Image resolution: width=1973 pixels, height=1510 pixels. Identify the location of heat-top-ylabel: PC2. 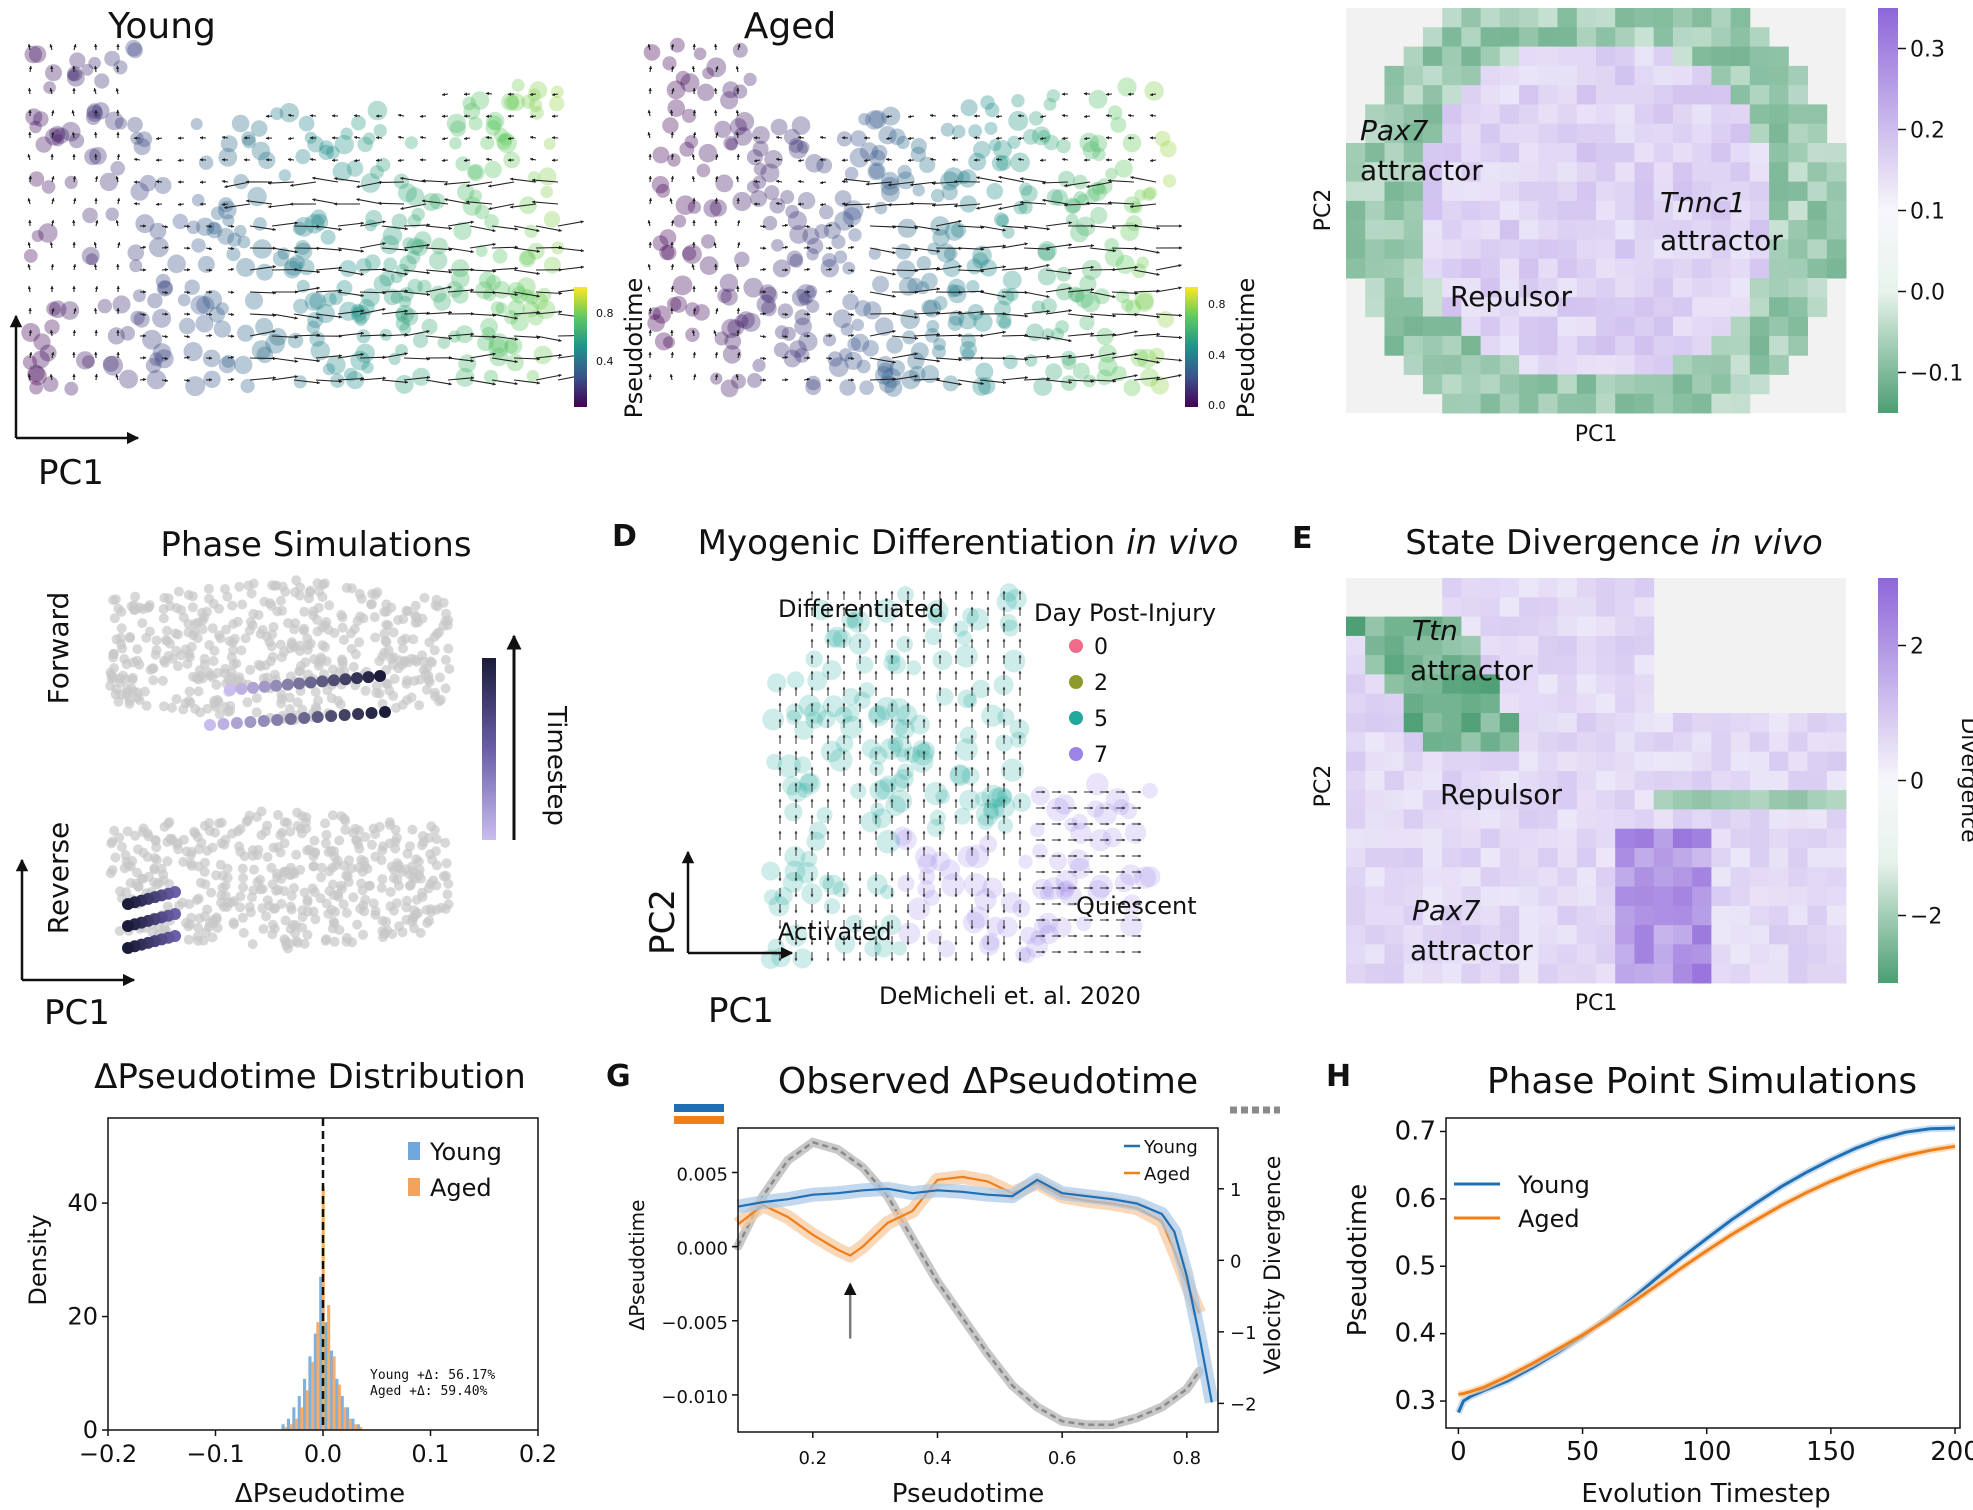
(1323, 210).